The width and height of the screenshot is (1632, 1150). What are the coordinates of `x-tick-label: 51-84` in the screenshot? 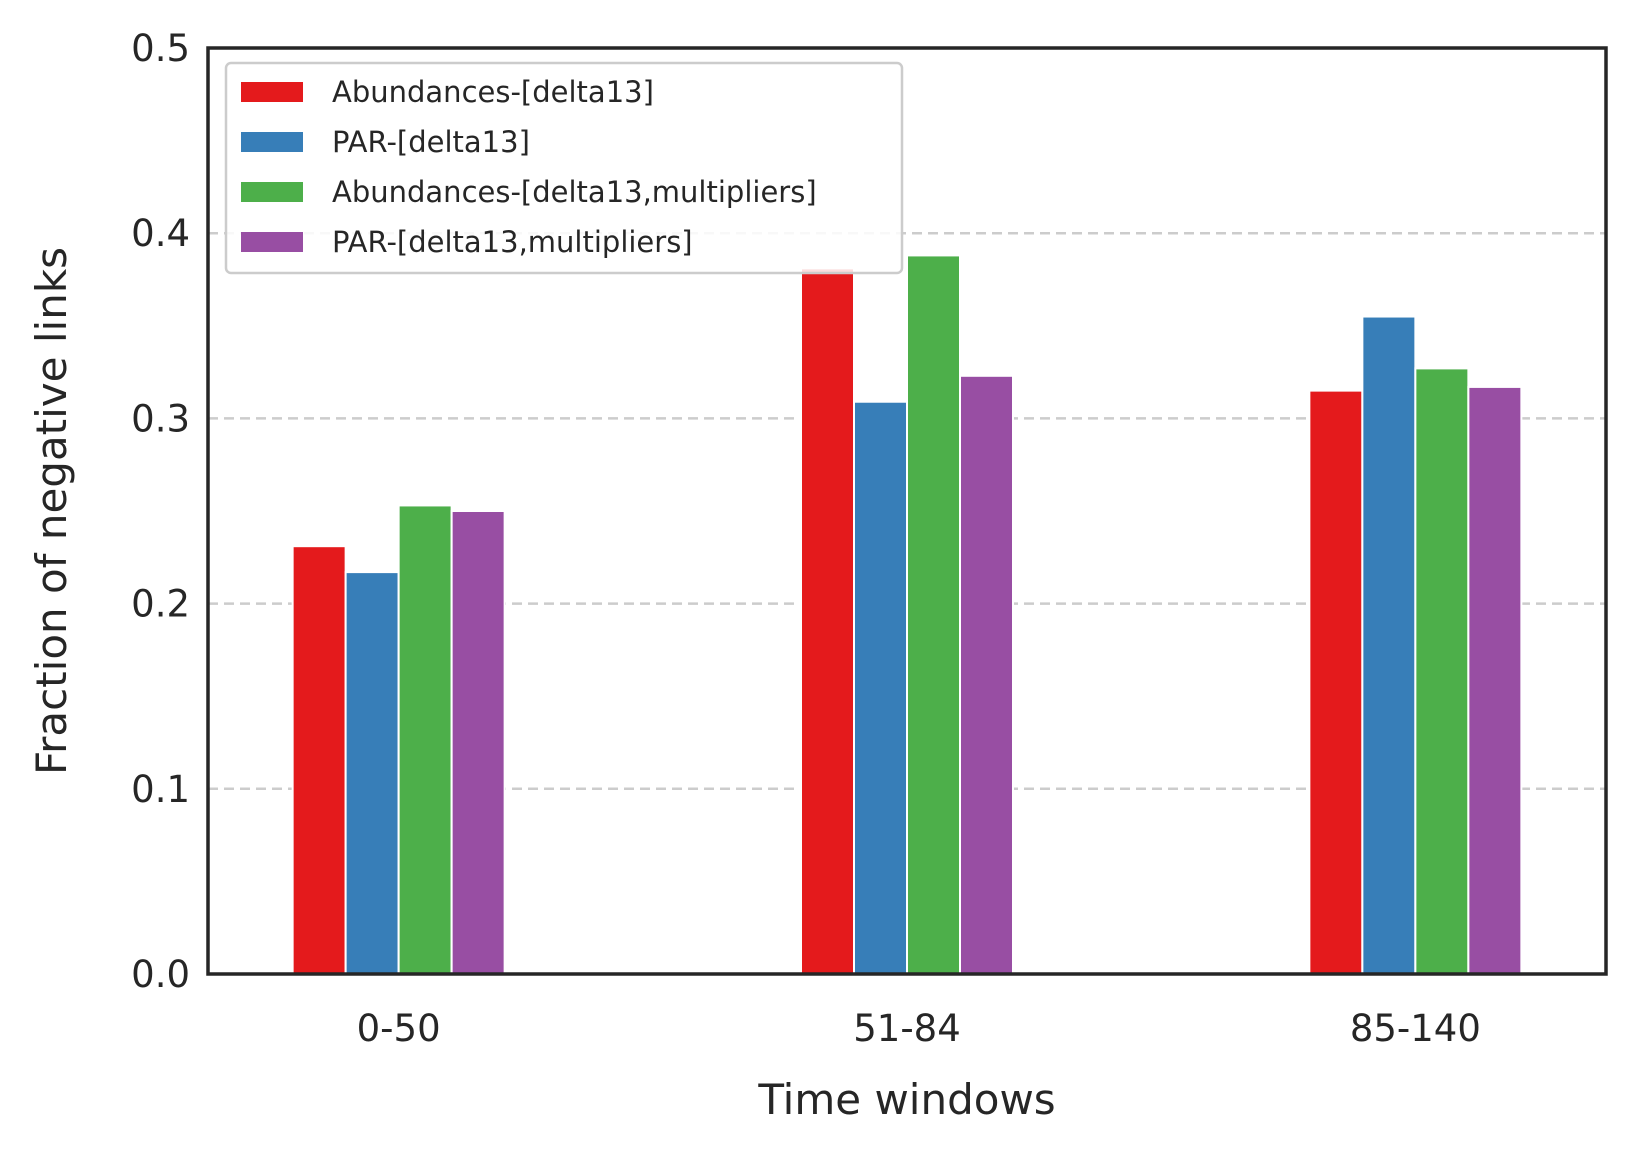 It's located at (907, 1028).